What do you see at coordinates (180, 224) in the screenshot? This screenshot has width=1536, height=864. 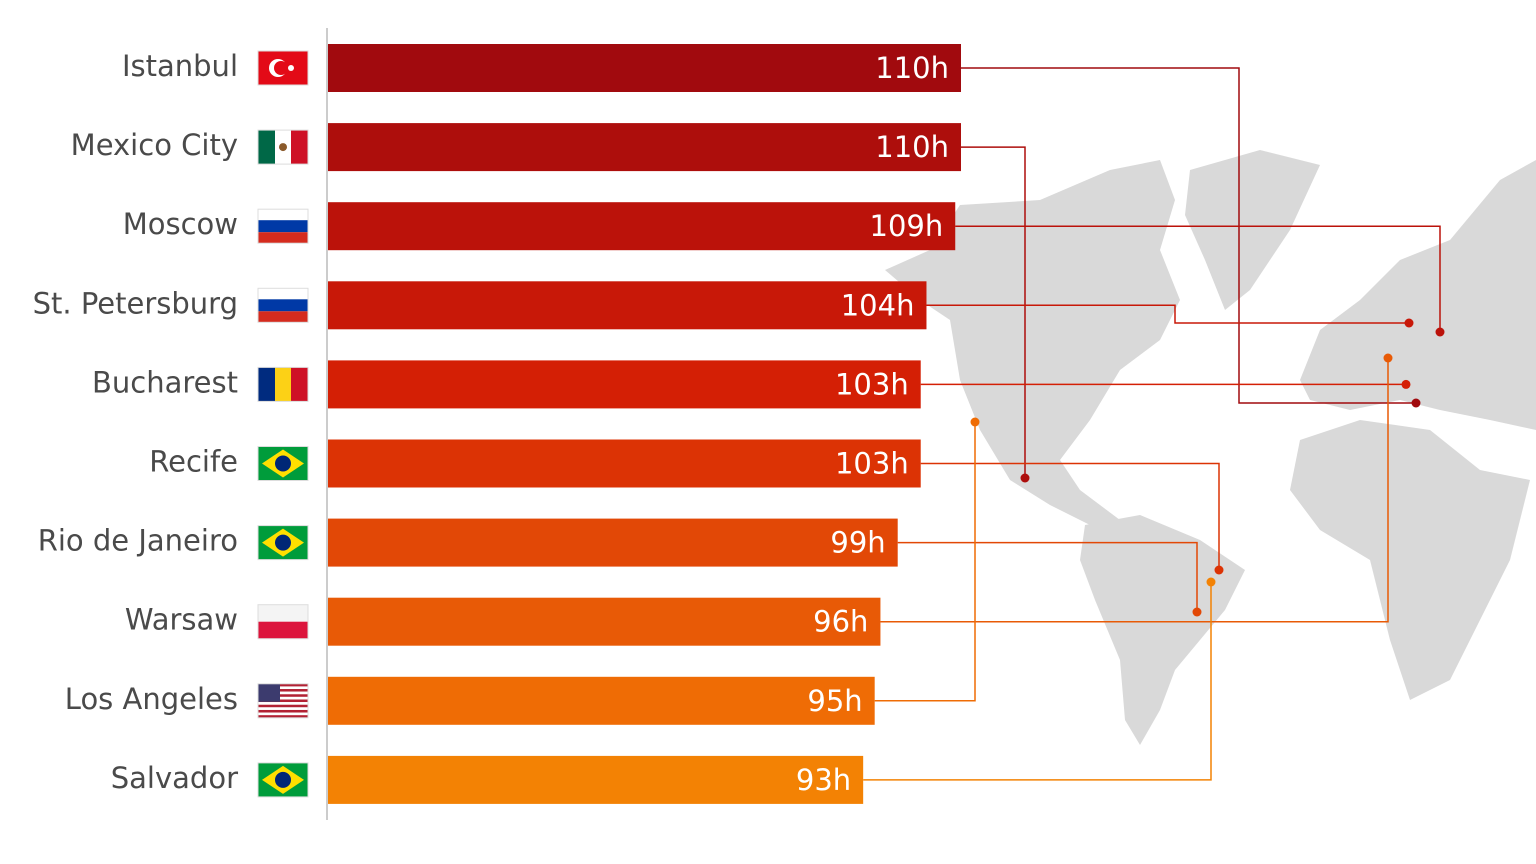 I see `category-label: Moscow` at bounding box center [180, 224].